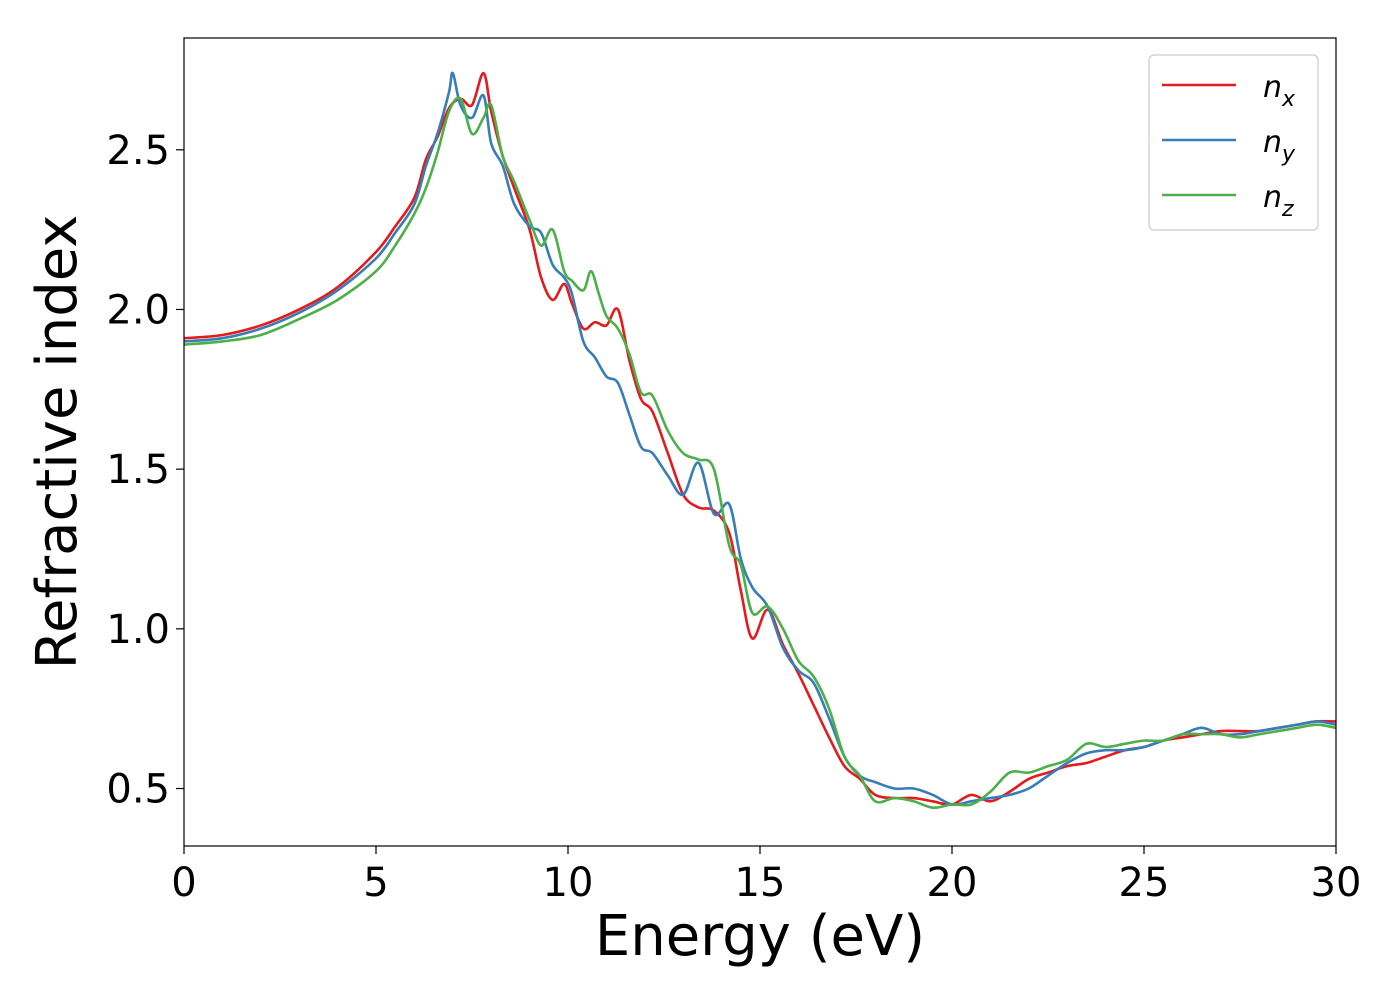 Image resolution: width=1400 pixels, height=1000 pixels. Describe the element at coordinates (1278, 201) in the screenshot. I see `legend-label-z: nz` at that location.